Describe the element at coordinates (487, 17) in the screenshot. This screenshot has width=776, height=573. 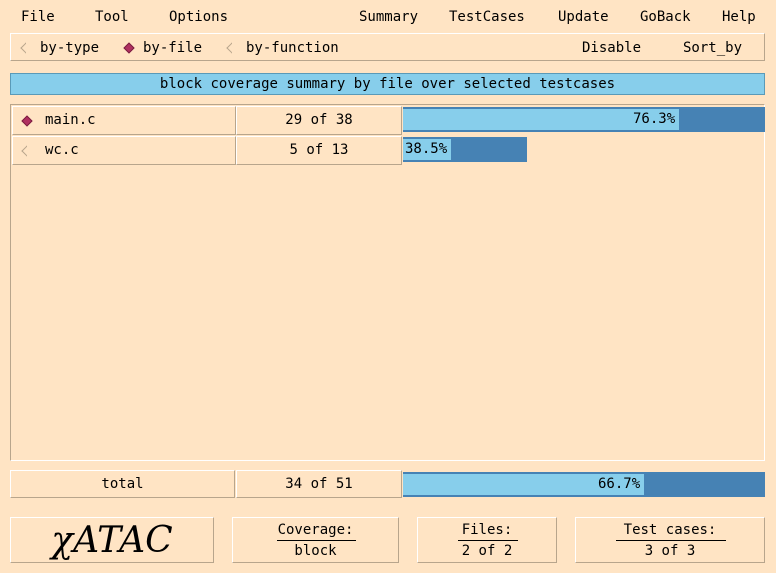
I see `menu-testcases: TestCases` at that location.